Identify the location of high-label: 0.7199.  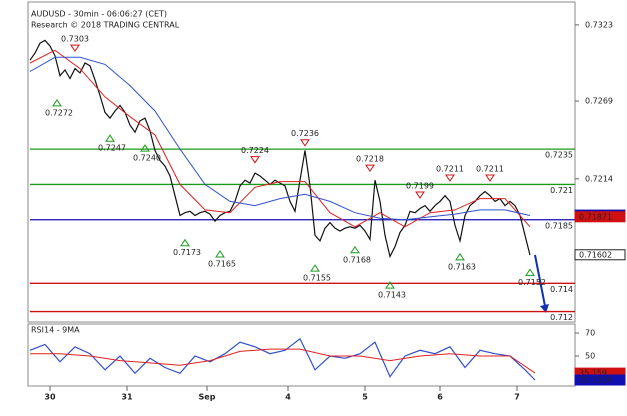
(420, 185).